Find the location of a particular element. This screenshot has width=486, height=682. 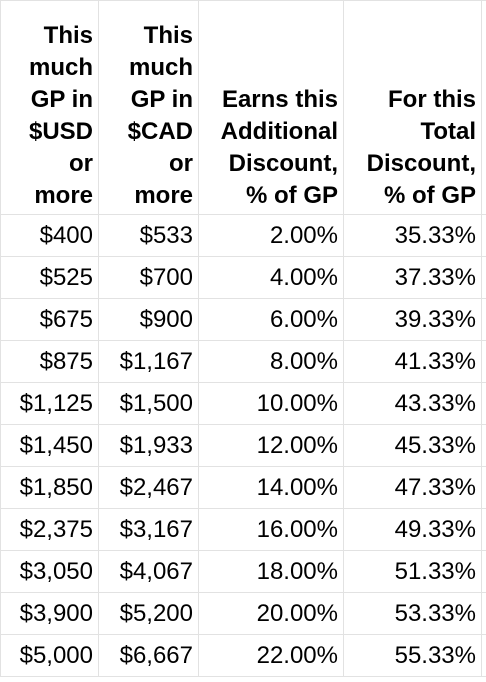

table-cell: 49.33% is located at coordinates (412, 529).